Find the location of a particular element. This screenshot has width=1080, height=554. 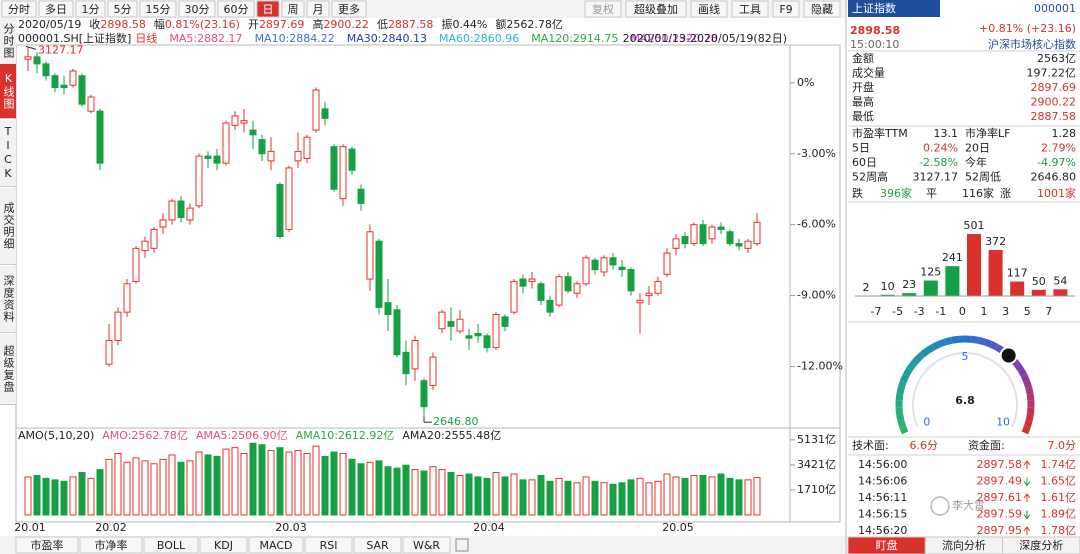

toolbar-button-label: 日 is located at coordinates (268, 9).